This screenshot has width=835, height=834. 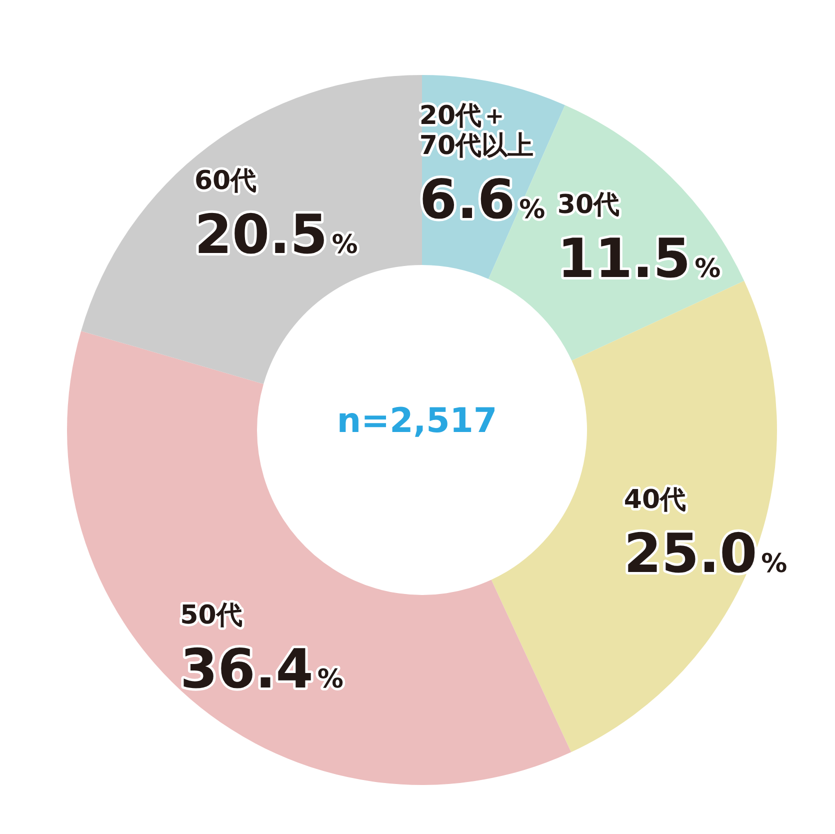 I want to click on slice-label: 30代, so click(x=588, y=205).